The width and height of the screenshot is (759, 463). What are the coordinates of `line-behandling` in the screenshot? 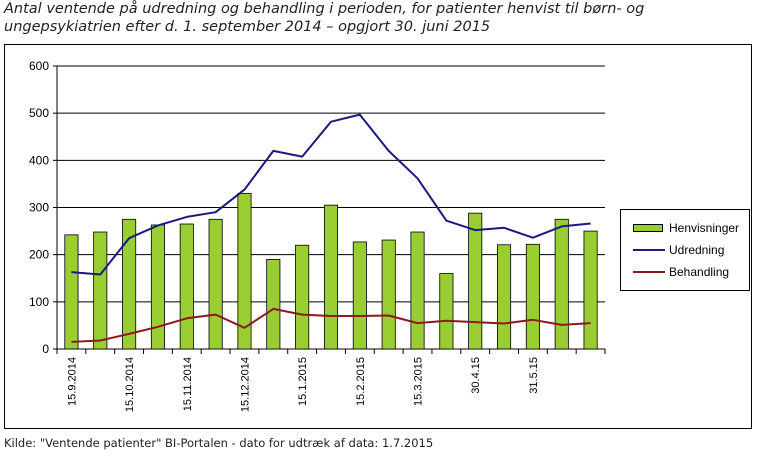 It's located at (331, 325).